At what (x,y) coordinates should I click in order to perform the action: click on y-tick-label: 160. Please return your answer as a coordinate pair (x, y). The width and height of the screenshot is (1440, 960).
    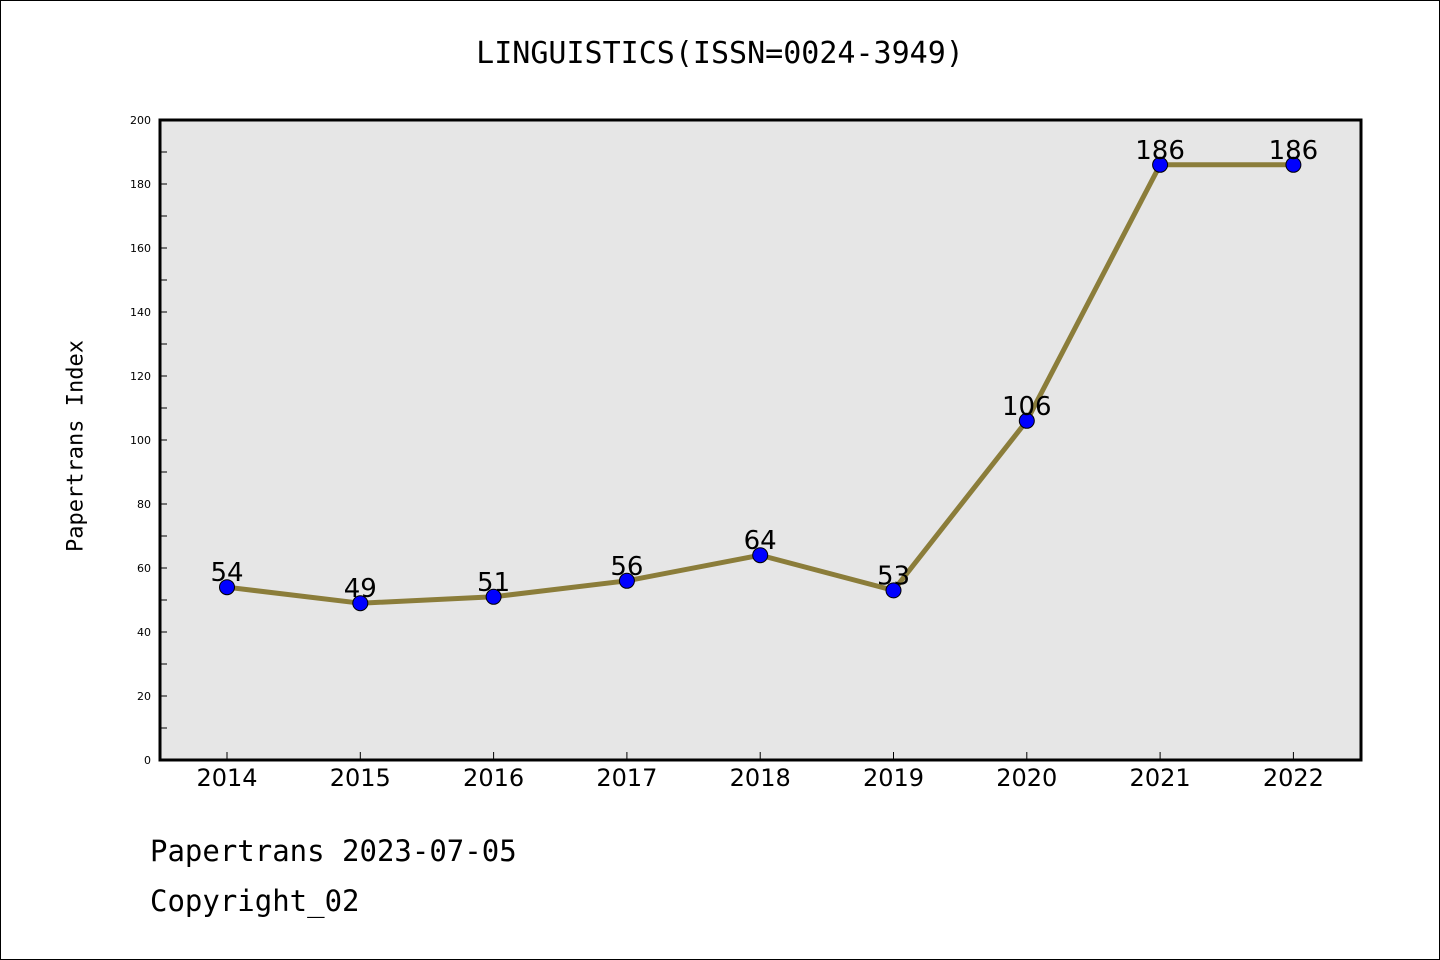
    Looking at the image, I should click on (140, 248).